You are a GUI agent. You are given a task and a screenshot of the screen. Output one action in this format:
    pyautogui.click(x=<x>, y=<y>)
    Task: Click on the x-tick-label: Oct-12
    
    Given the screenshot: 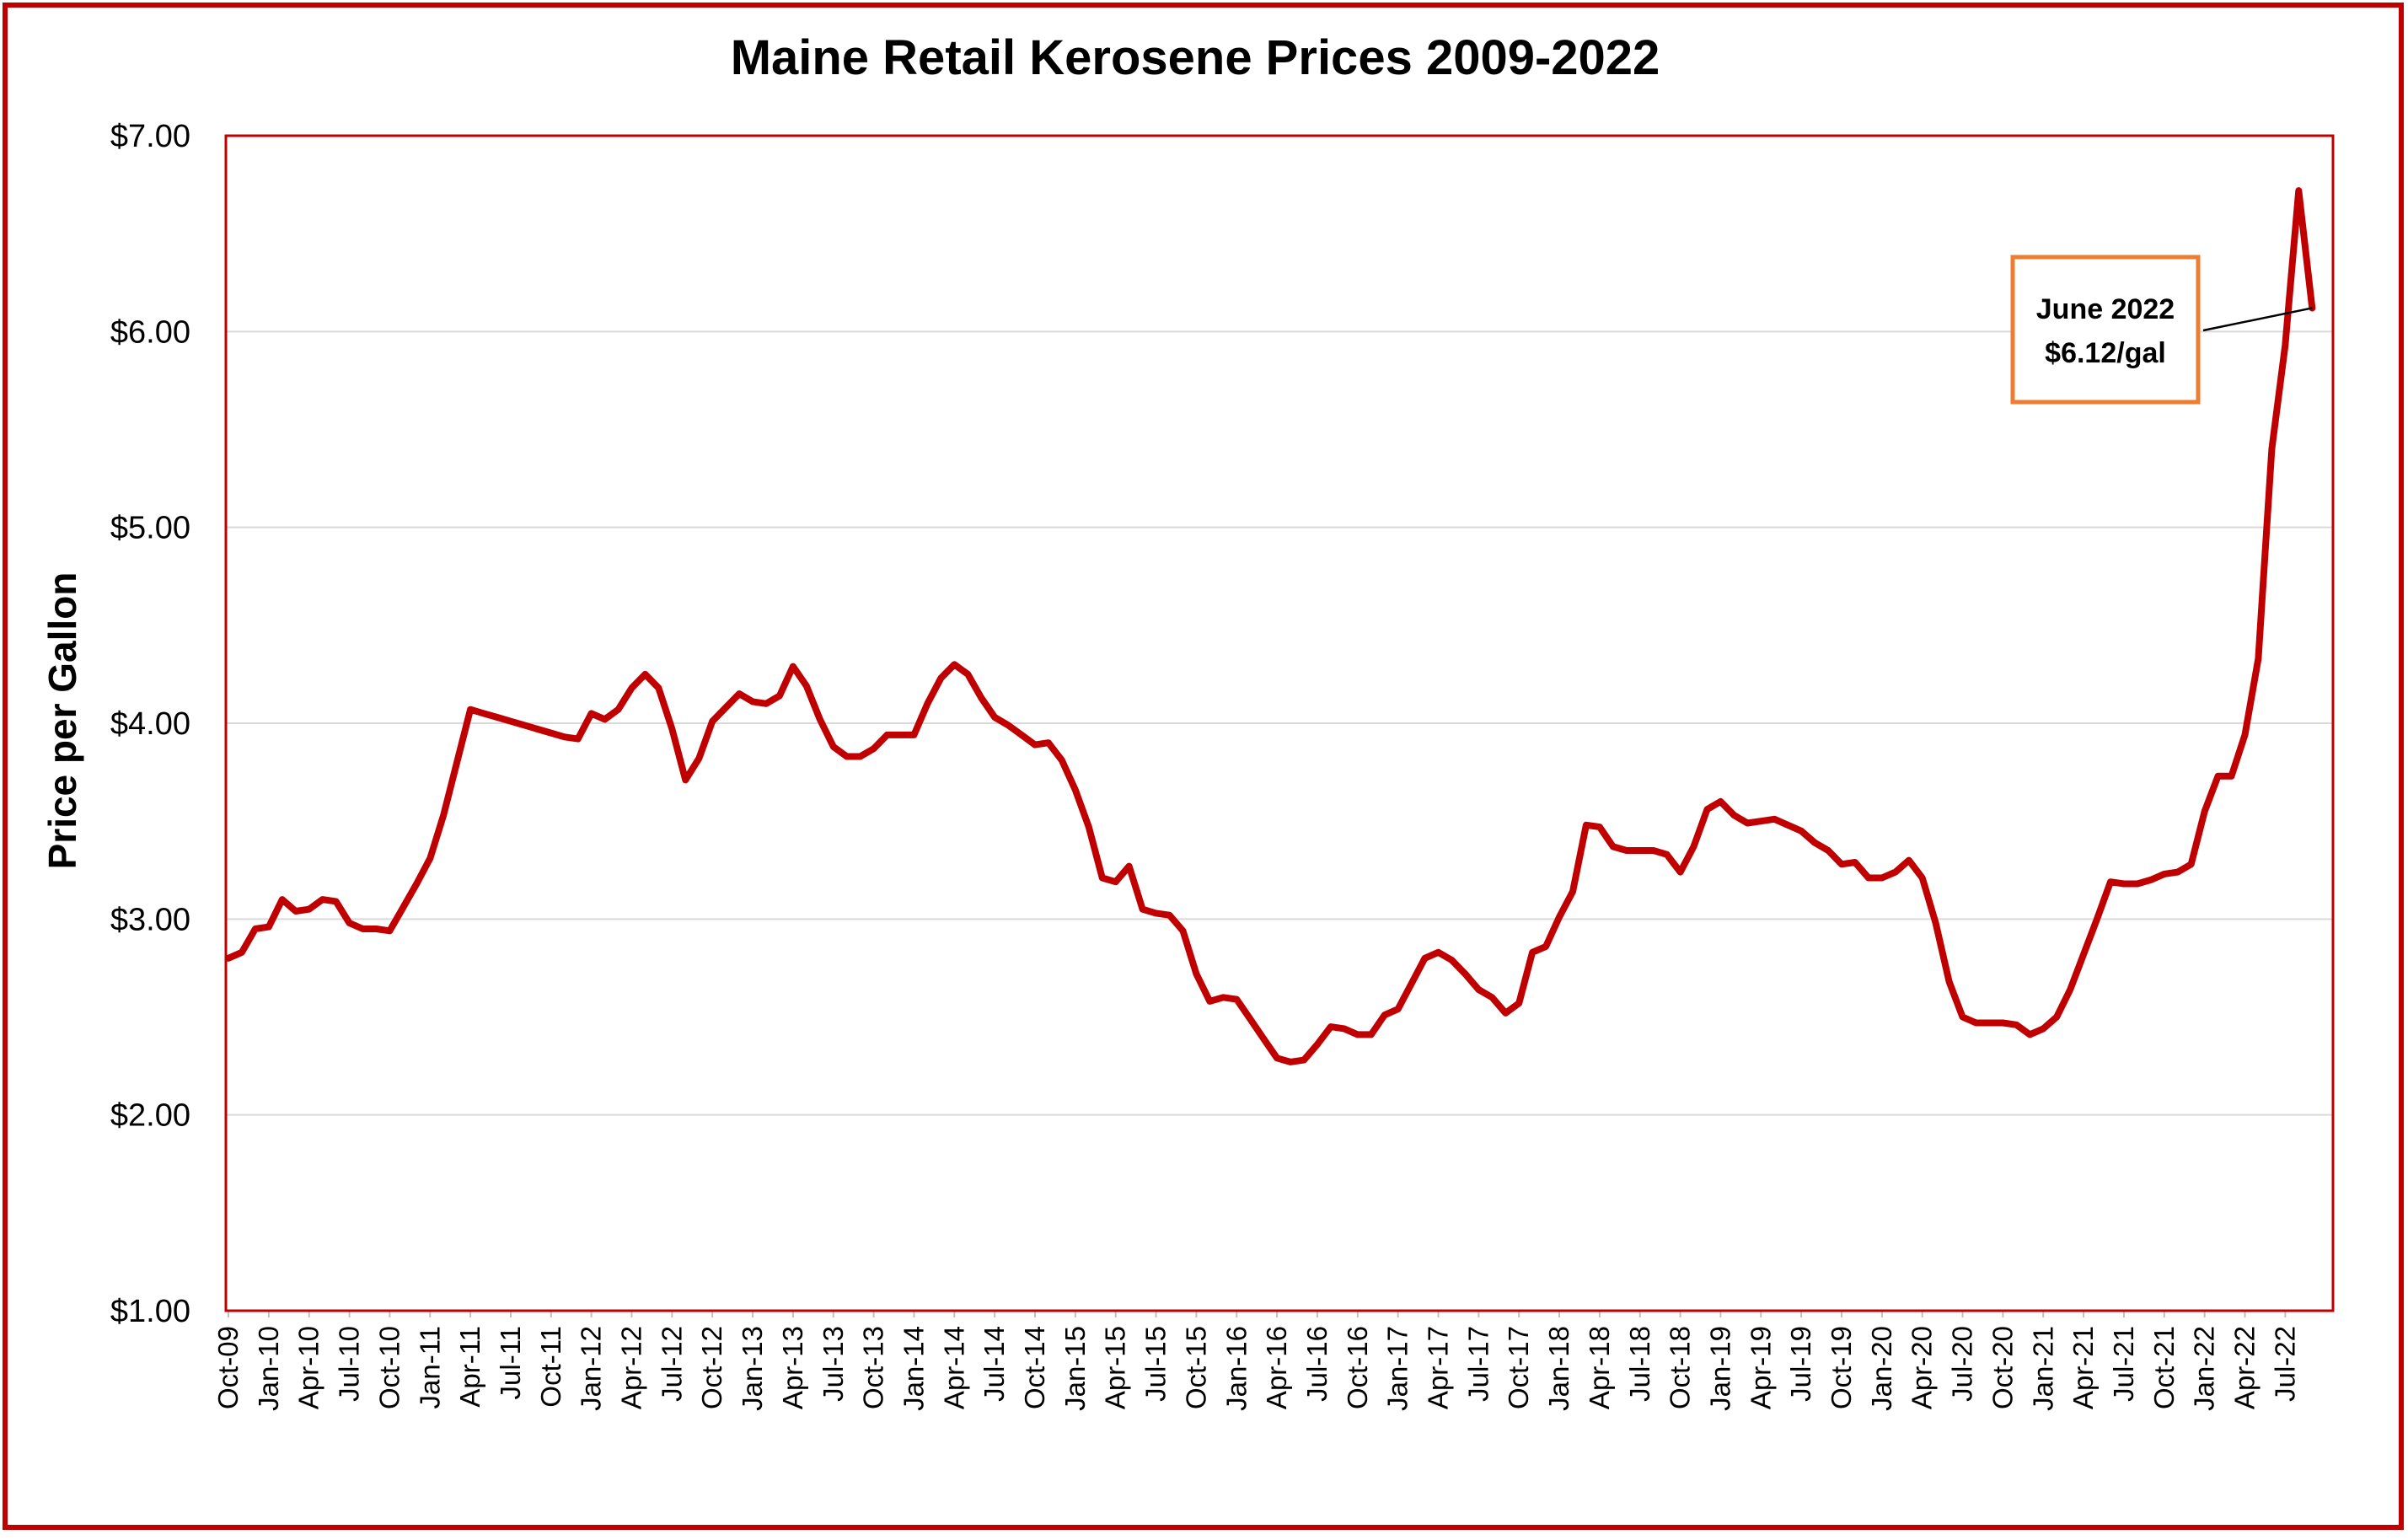 What is the action you would take?
    pyautogui.click(x=711, y=1367)
    